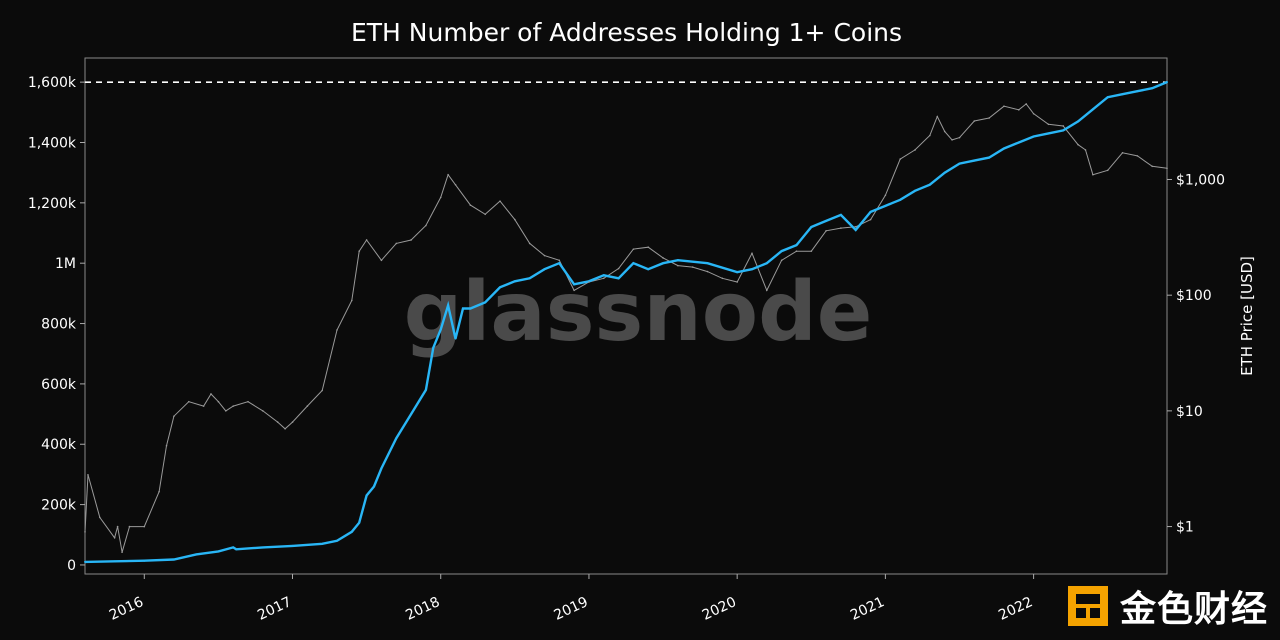 The image size is (1280, 640). I want to click on watermark: glassnode, so click(638, 312).